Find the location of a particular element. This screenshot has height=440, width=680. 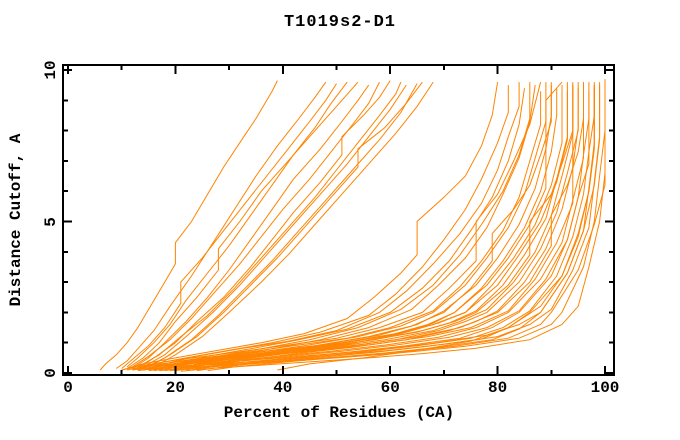

x-axis-label: Percent of Residues (CA) is located at coordinates (339, 413).